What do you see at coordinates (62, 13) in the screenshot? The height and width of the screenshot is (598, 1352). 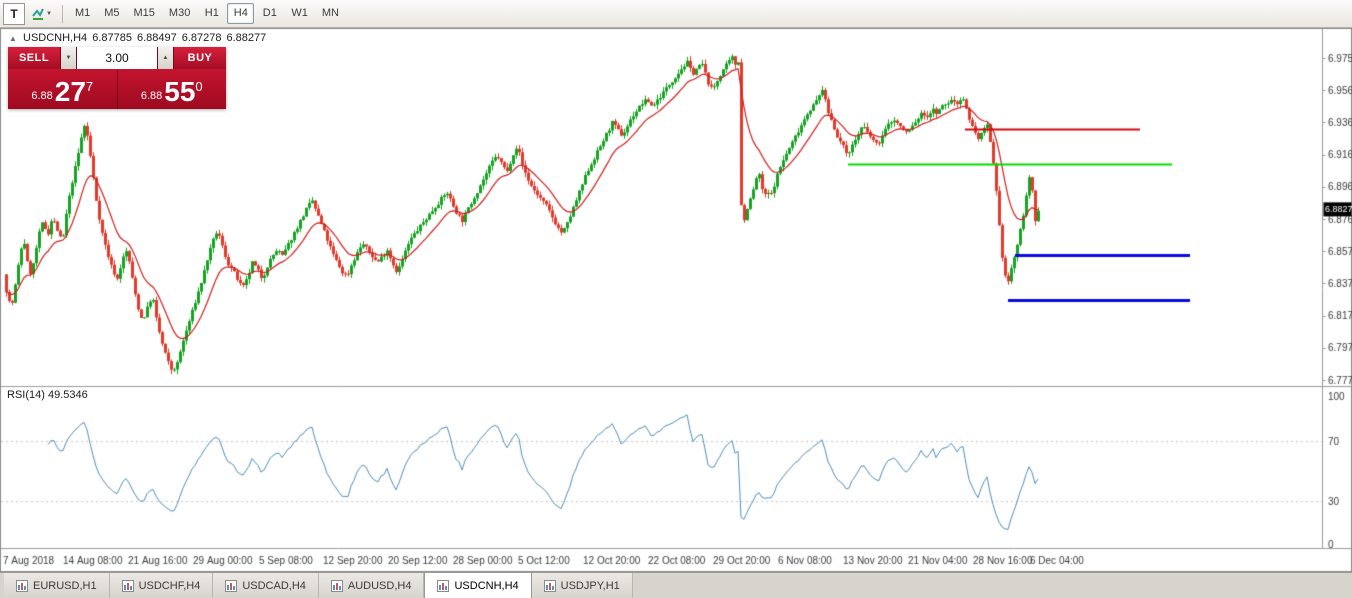 I see `toolbar-separator` at bounding box center [62, 13].